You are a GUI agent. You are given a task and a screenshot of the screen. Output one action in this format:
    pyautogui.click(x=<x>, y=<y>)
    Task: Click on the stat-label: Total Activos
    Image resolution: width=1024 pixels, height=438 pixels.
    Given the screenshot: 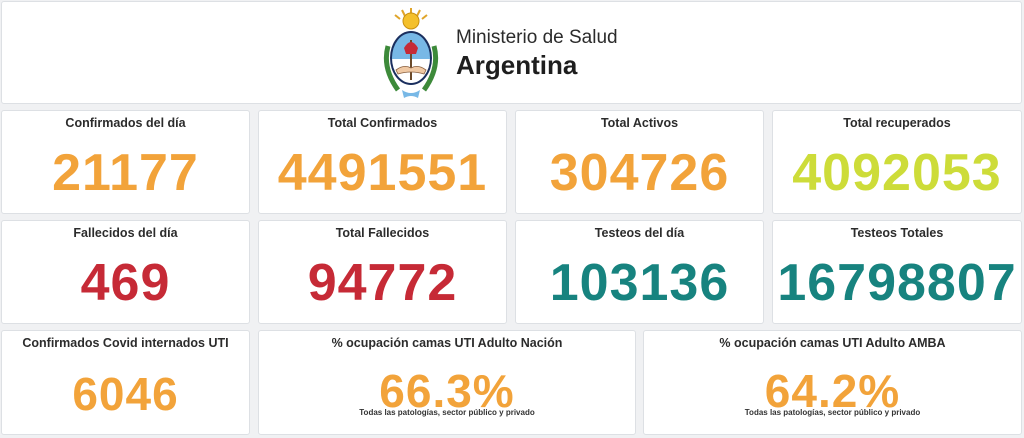 What is the action you would take?
    pyautogui.click(x=639, y=123)
    